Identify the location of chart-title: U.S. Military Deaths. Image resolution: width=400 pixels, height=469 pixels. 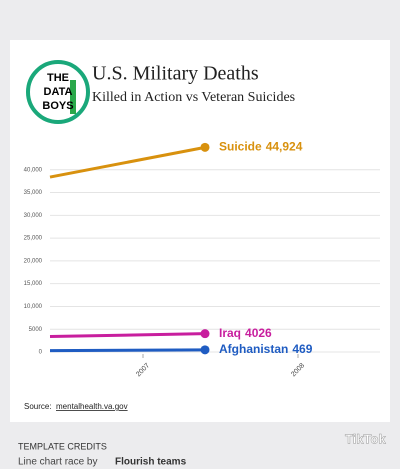
(175, 74).